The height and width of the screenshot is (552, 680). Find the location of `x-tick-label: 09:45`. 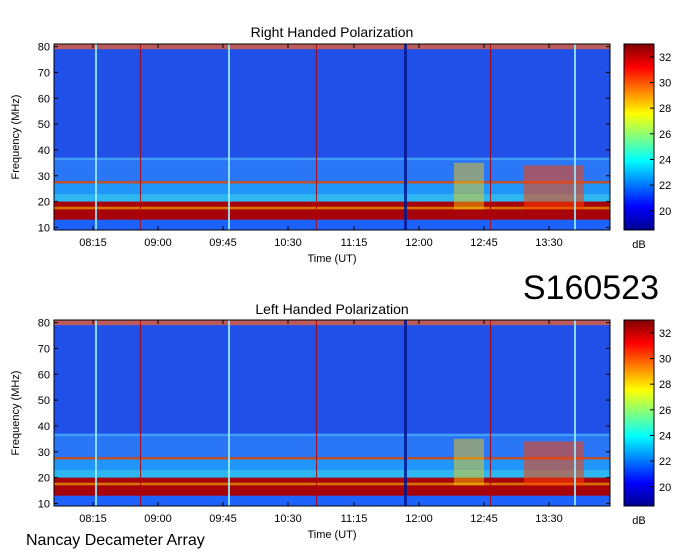

x-tick-label: 09:45 is located at coordinates (223, 519).